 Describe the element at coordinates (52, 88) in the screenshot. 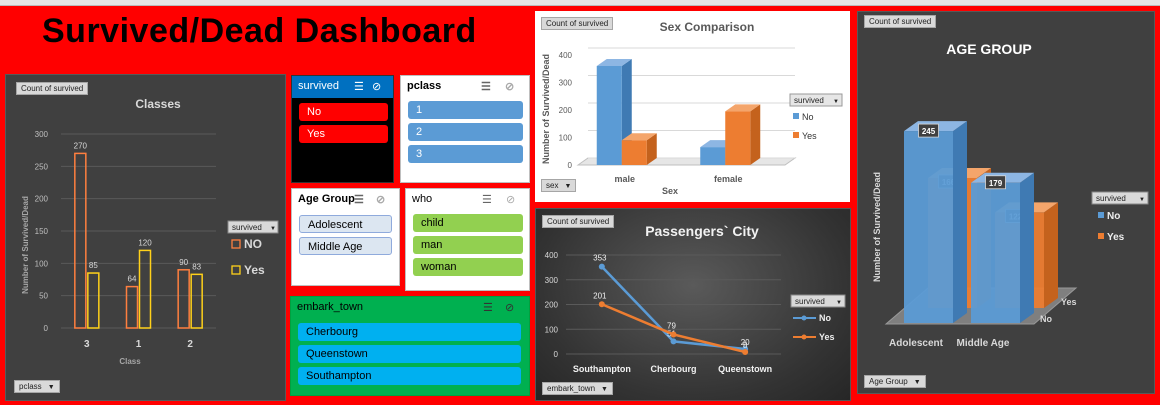

I see `classes-pivot-field-button: Count of survived` at that location.